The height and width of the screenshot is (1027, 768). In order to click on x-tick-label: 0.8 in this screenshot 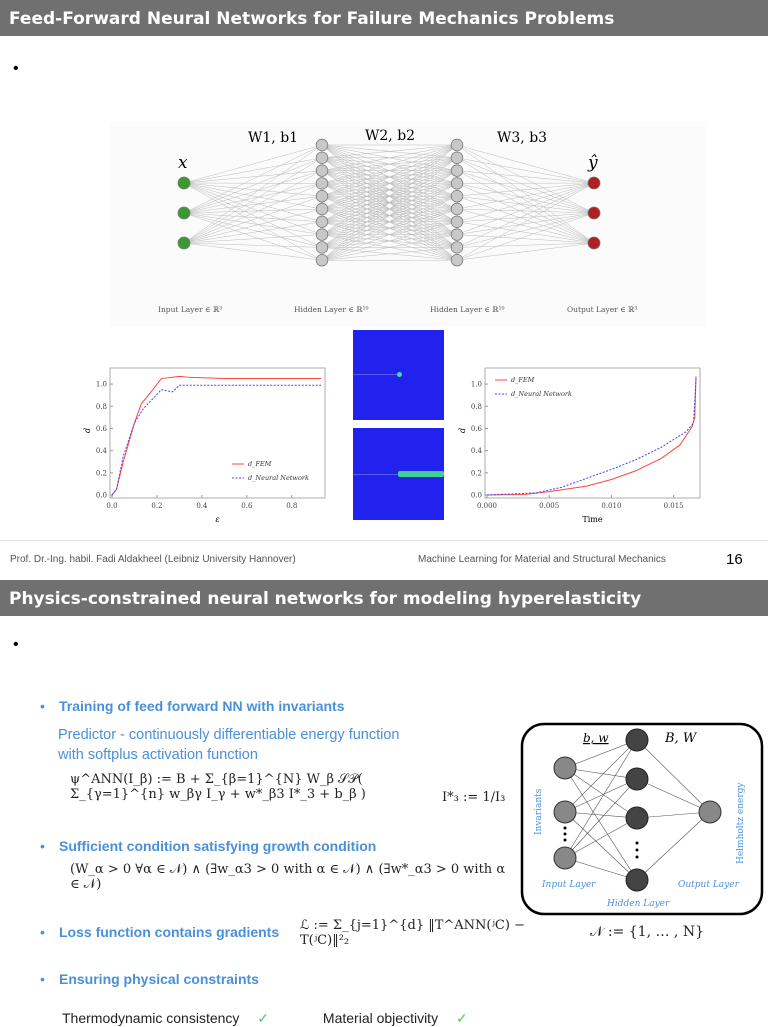, I will do `click(291, 506)`.